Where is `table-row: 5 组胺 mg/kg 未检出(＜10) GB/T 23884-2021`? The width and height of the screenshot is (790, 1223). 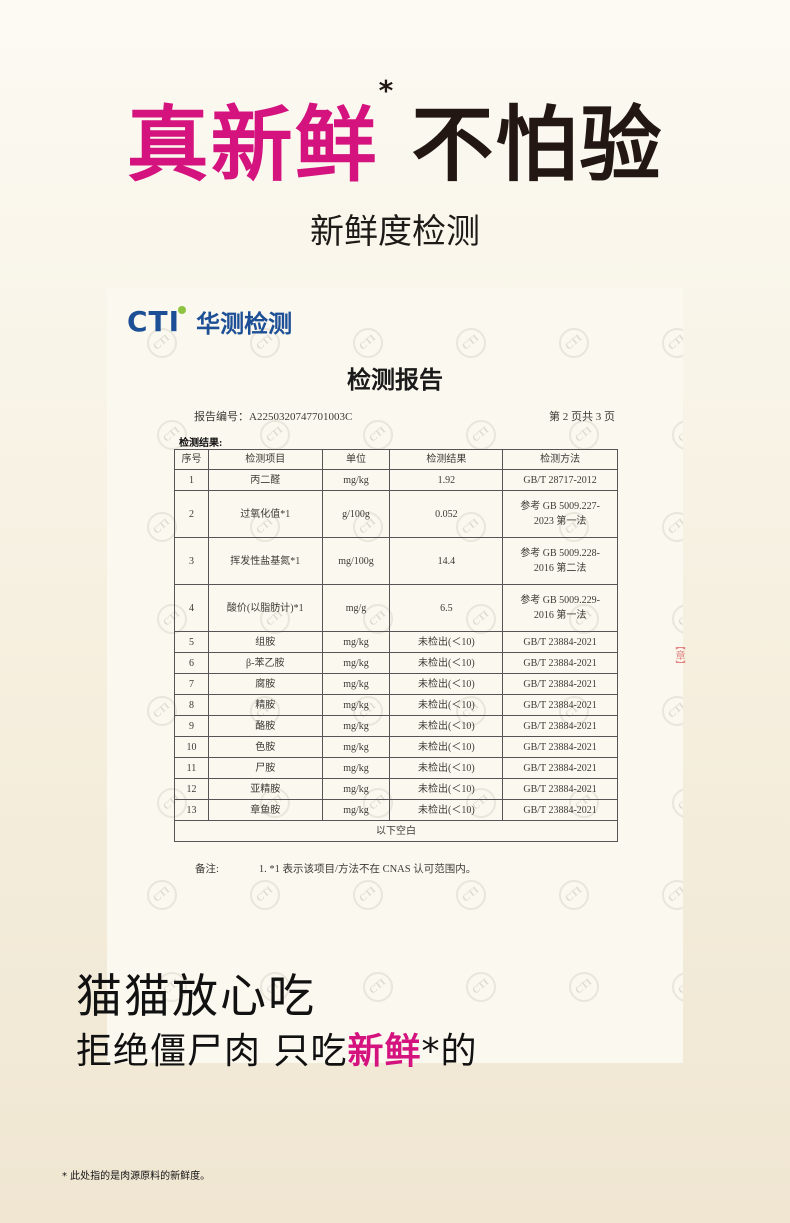
table-row: 5 组胺 mg/kg 未检出(＜10) GB/T 23884-2021 is located at coordinates (396, 642).